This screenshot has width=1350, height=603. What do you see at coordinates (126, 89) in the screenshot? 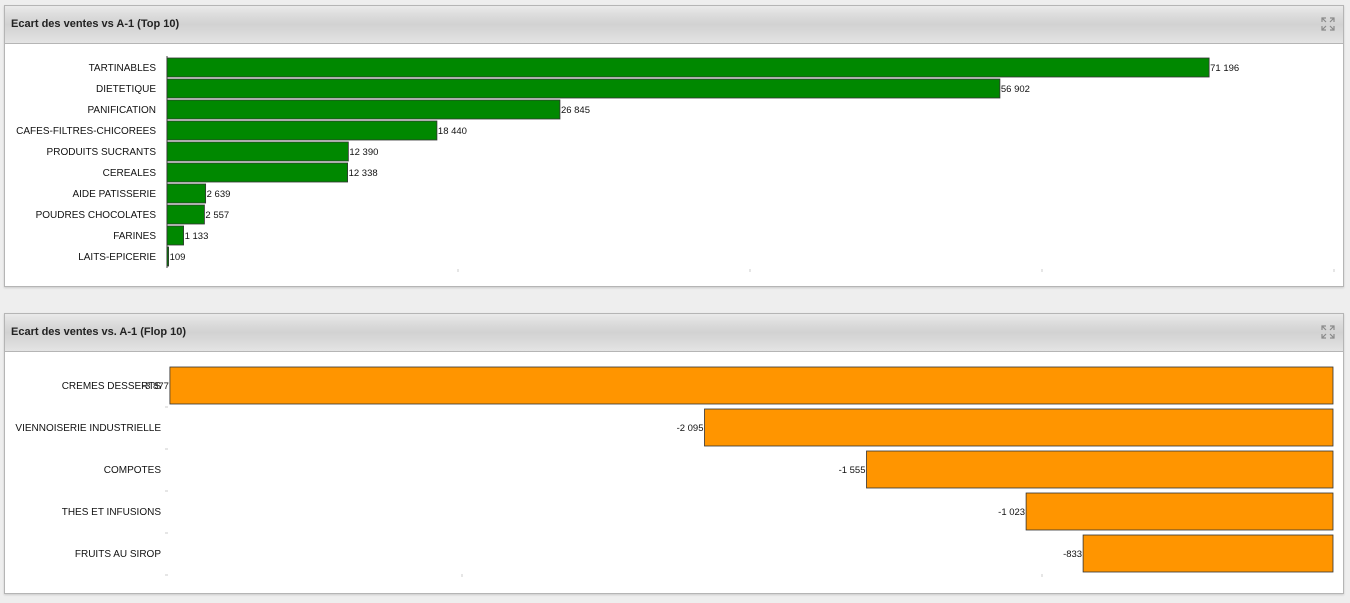
I see `top10-category-label: DIETETIQUE` at bounding box center [126, 89].